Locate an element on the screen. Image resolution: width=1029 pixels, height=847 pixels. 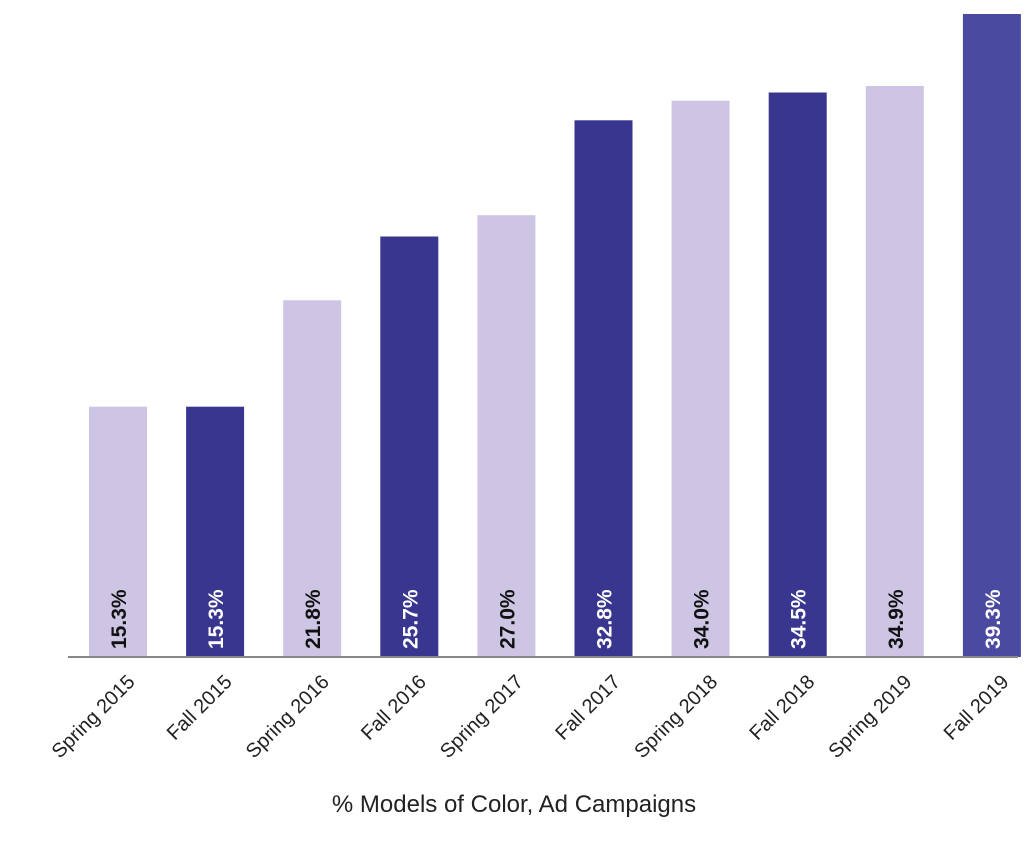
bar-fall-2015 is located at coordinates (215, 531).